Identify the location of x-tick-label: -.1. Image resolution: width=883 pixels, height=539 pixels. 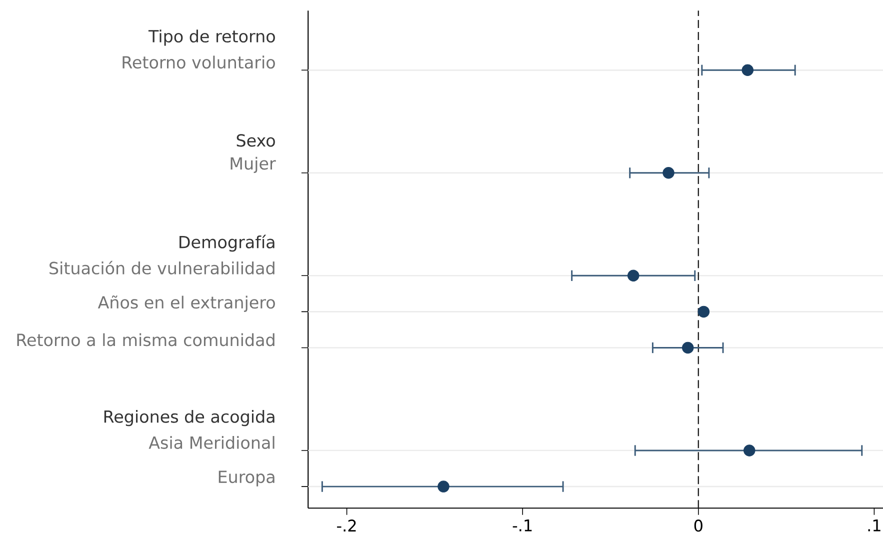
(522, 526).